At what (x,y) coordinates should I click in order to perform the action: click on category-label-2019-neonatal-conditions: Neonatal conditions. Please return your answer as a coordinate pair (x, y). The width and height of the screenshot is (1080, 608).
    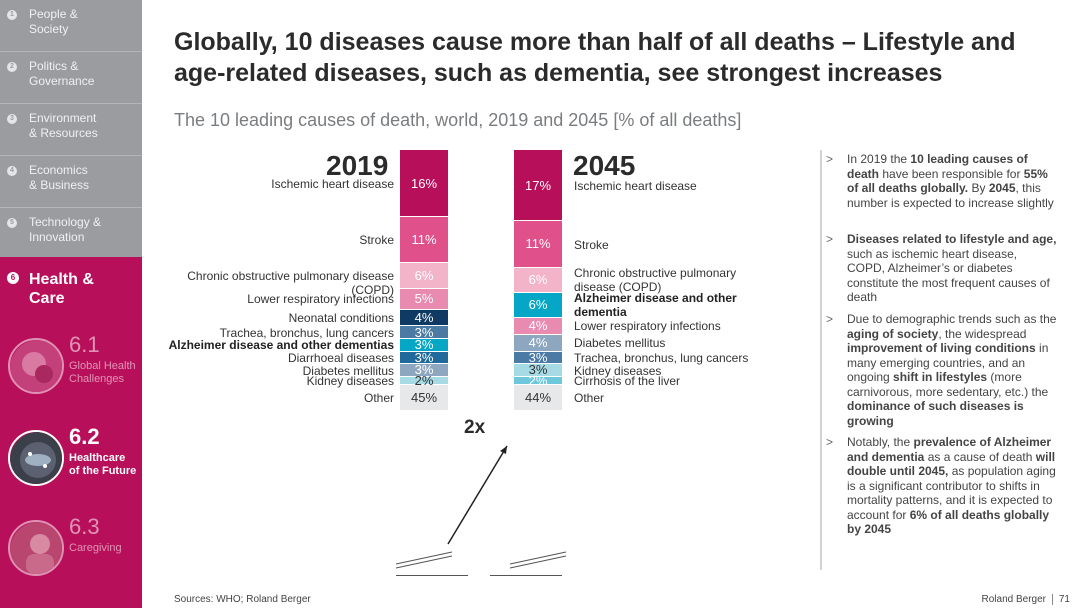
    Looking at the image, I should click on (341, 318).